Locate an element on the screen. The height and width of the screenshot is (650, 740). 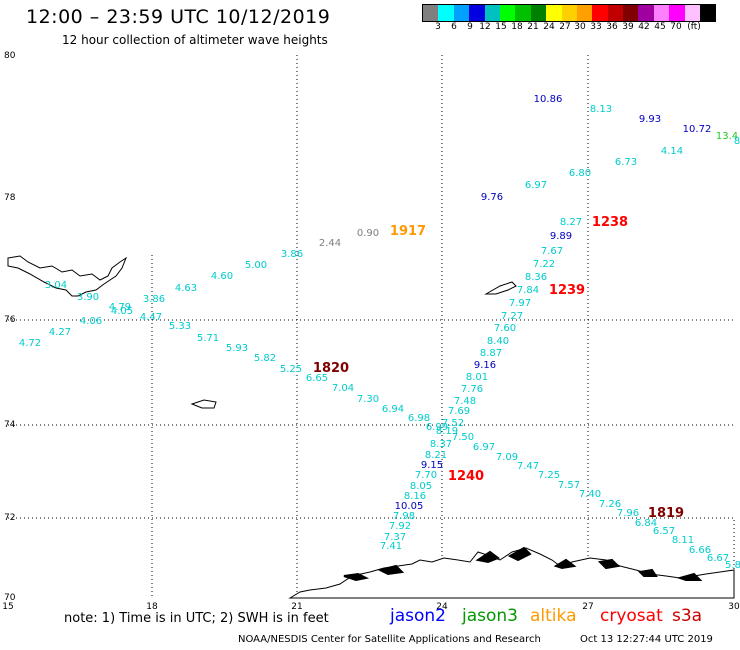
wave-height-label: 3.04 is located at coordinates (56, 285).